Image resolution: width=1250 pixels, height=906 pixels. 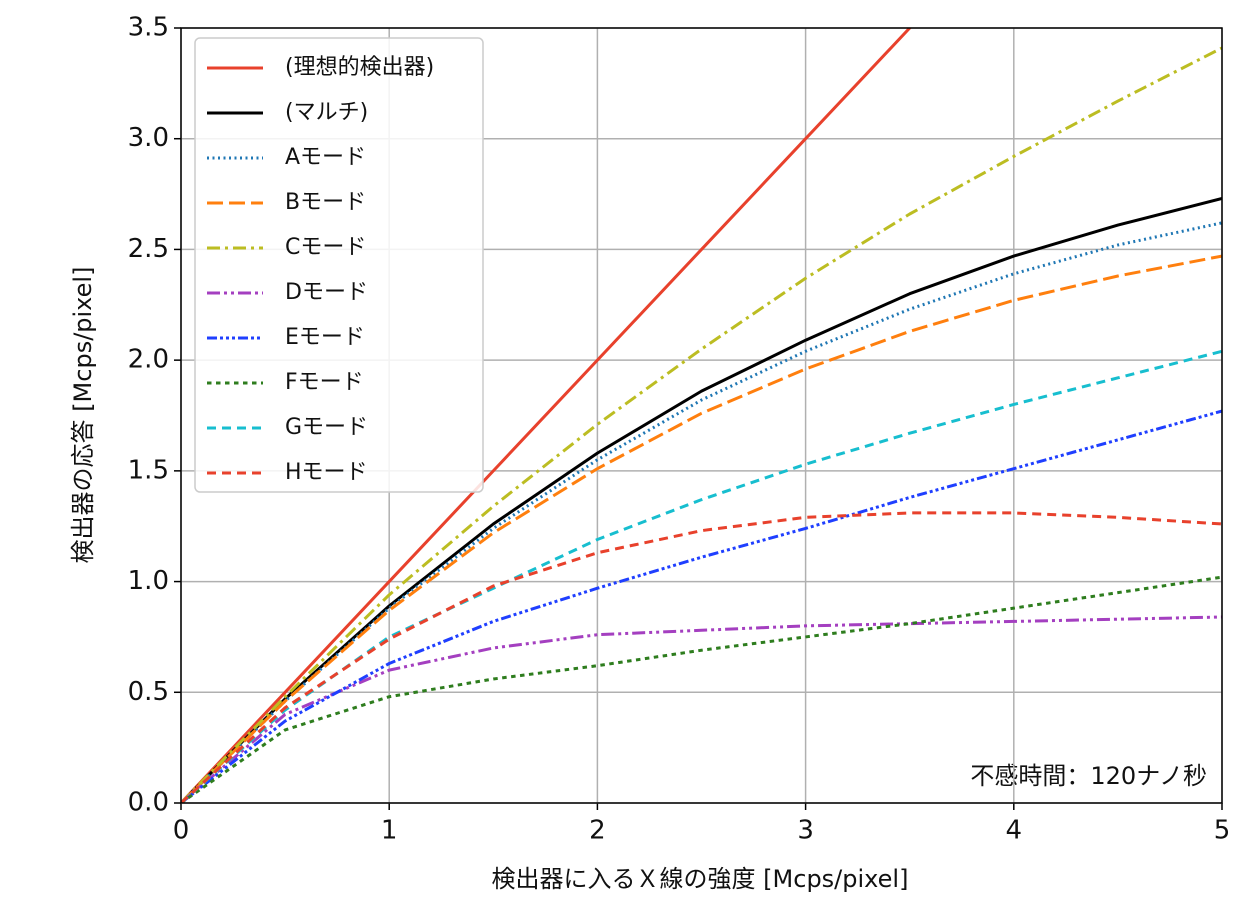 What do you see at coordinates (148, 28) in the screenshot?
I see `y-tick-label: 3.5` at bounding box center [148, 28].